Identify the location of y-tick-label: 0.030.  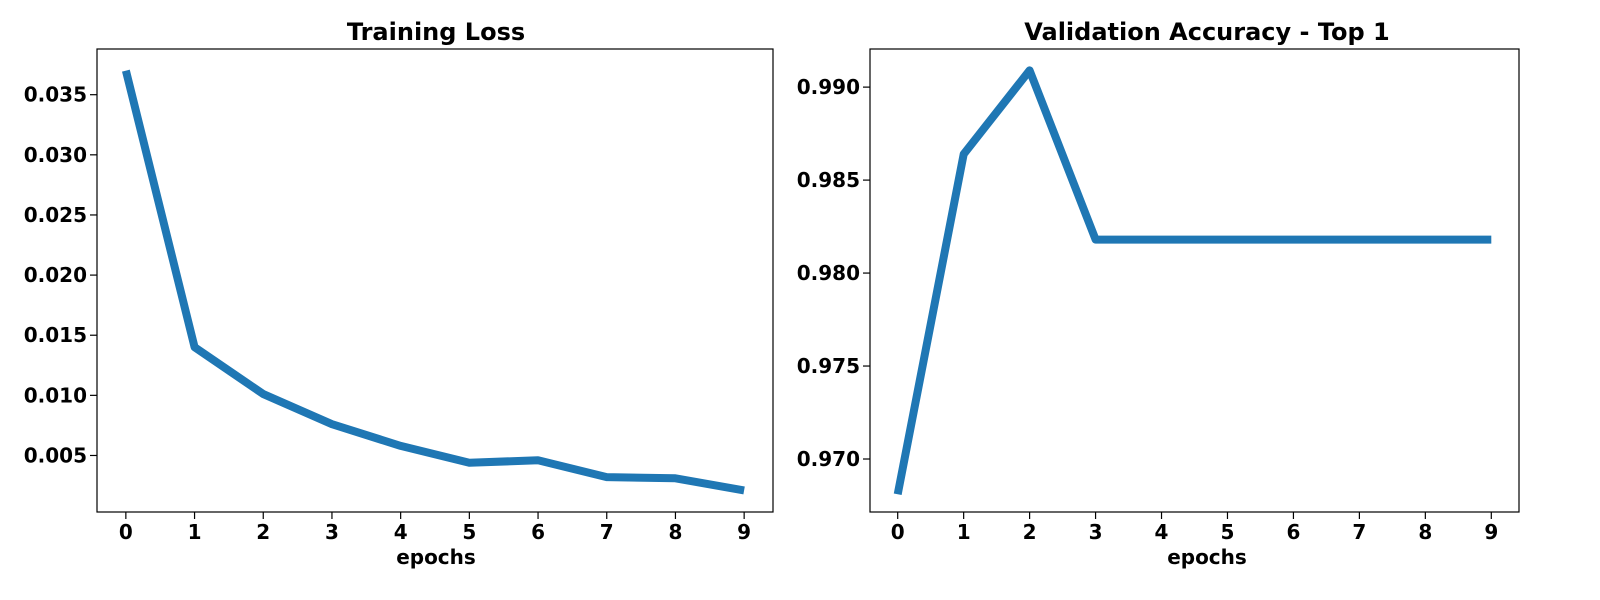
(55, 155).